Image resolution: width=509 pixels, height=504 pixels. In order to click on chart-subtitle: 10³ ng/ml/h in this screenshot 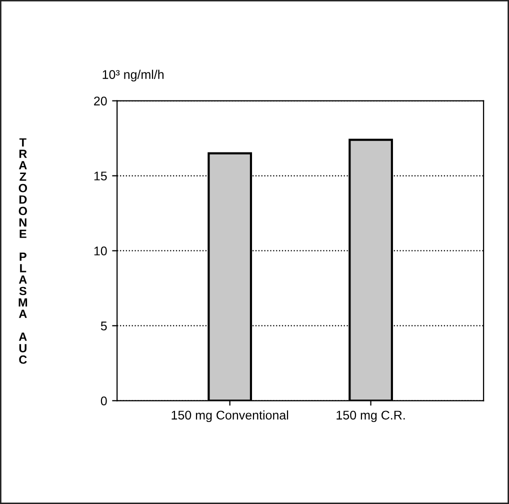, I will do `click(133, 76)`.